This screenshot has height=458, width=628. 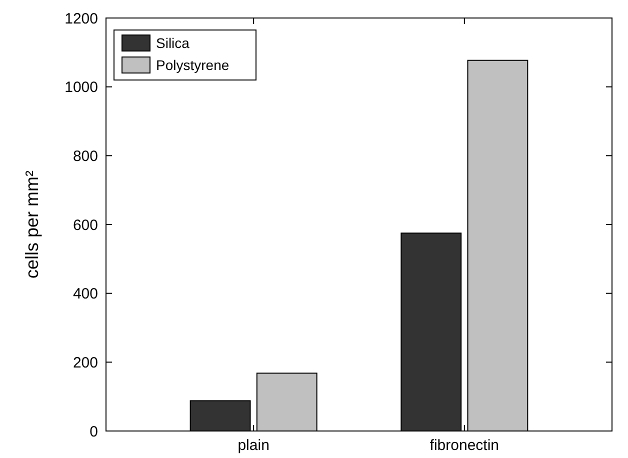 I want to click on x-tick-label: fibronectin, so click(x=465, y=445).